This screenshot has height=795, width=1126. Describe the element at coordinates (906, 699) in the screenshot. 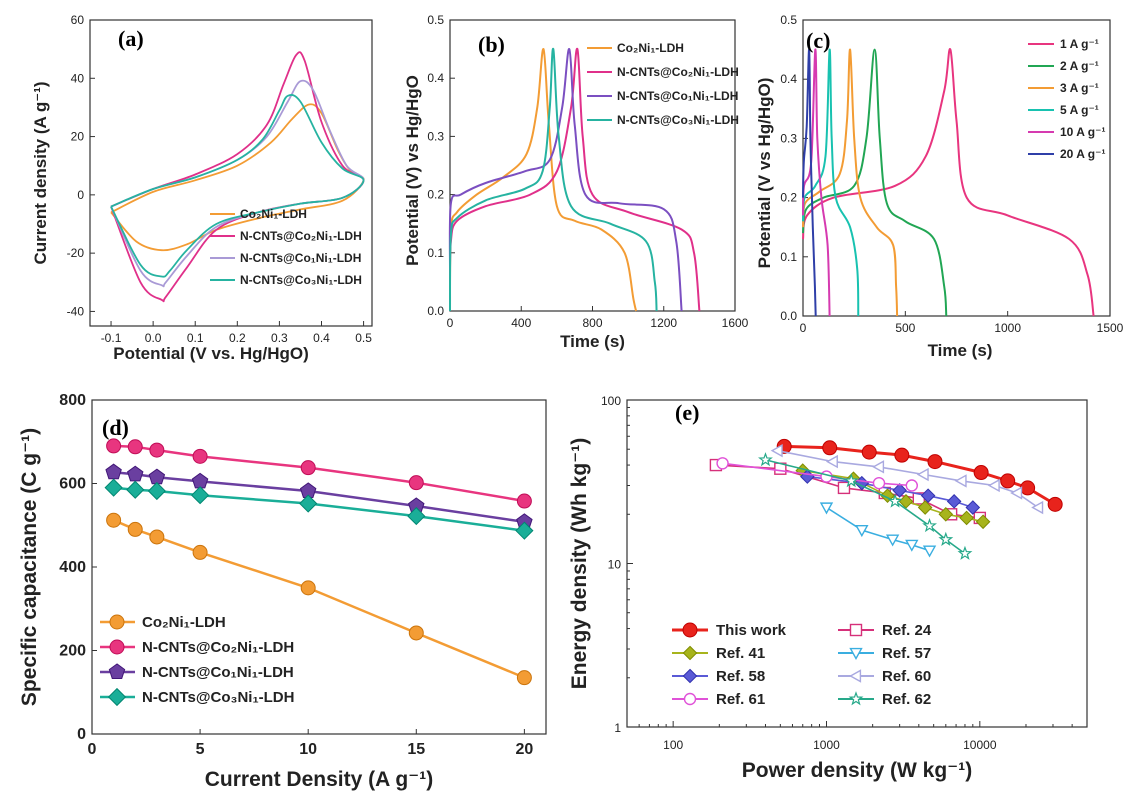

I see `legend-label: Ref. 62` at that location.